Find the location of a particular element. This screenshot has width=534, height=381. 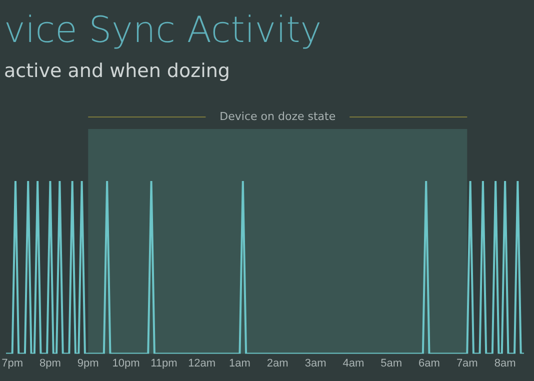

band-label: Device on doze state is located at coordinates (278, 116).